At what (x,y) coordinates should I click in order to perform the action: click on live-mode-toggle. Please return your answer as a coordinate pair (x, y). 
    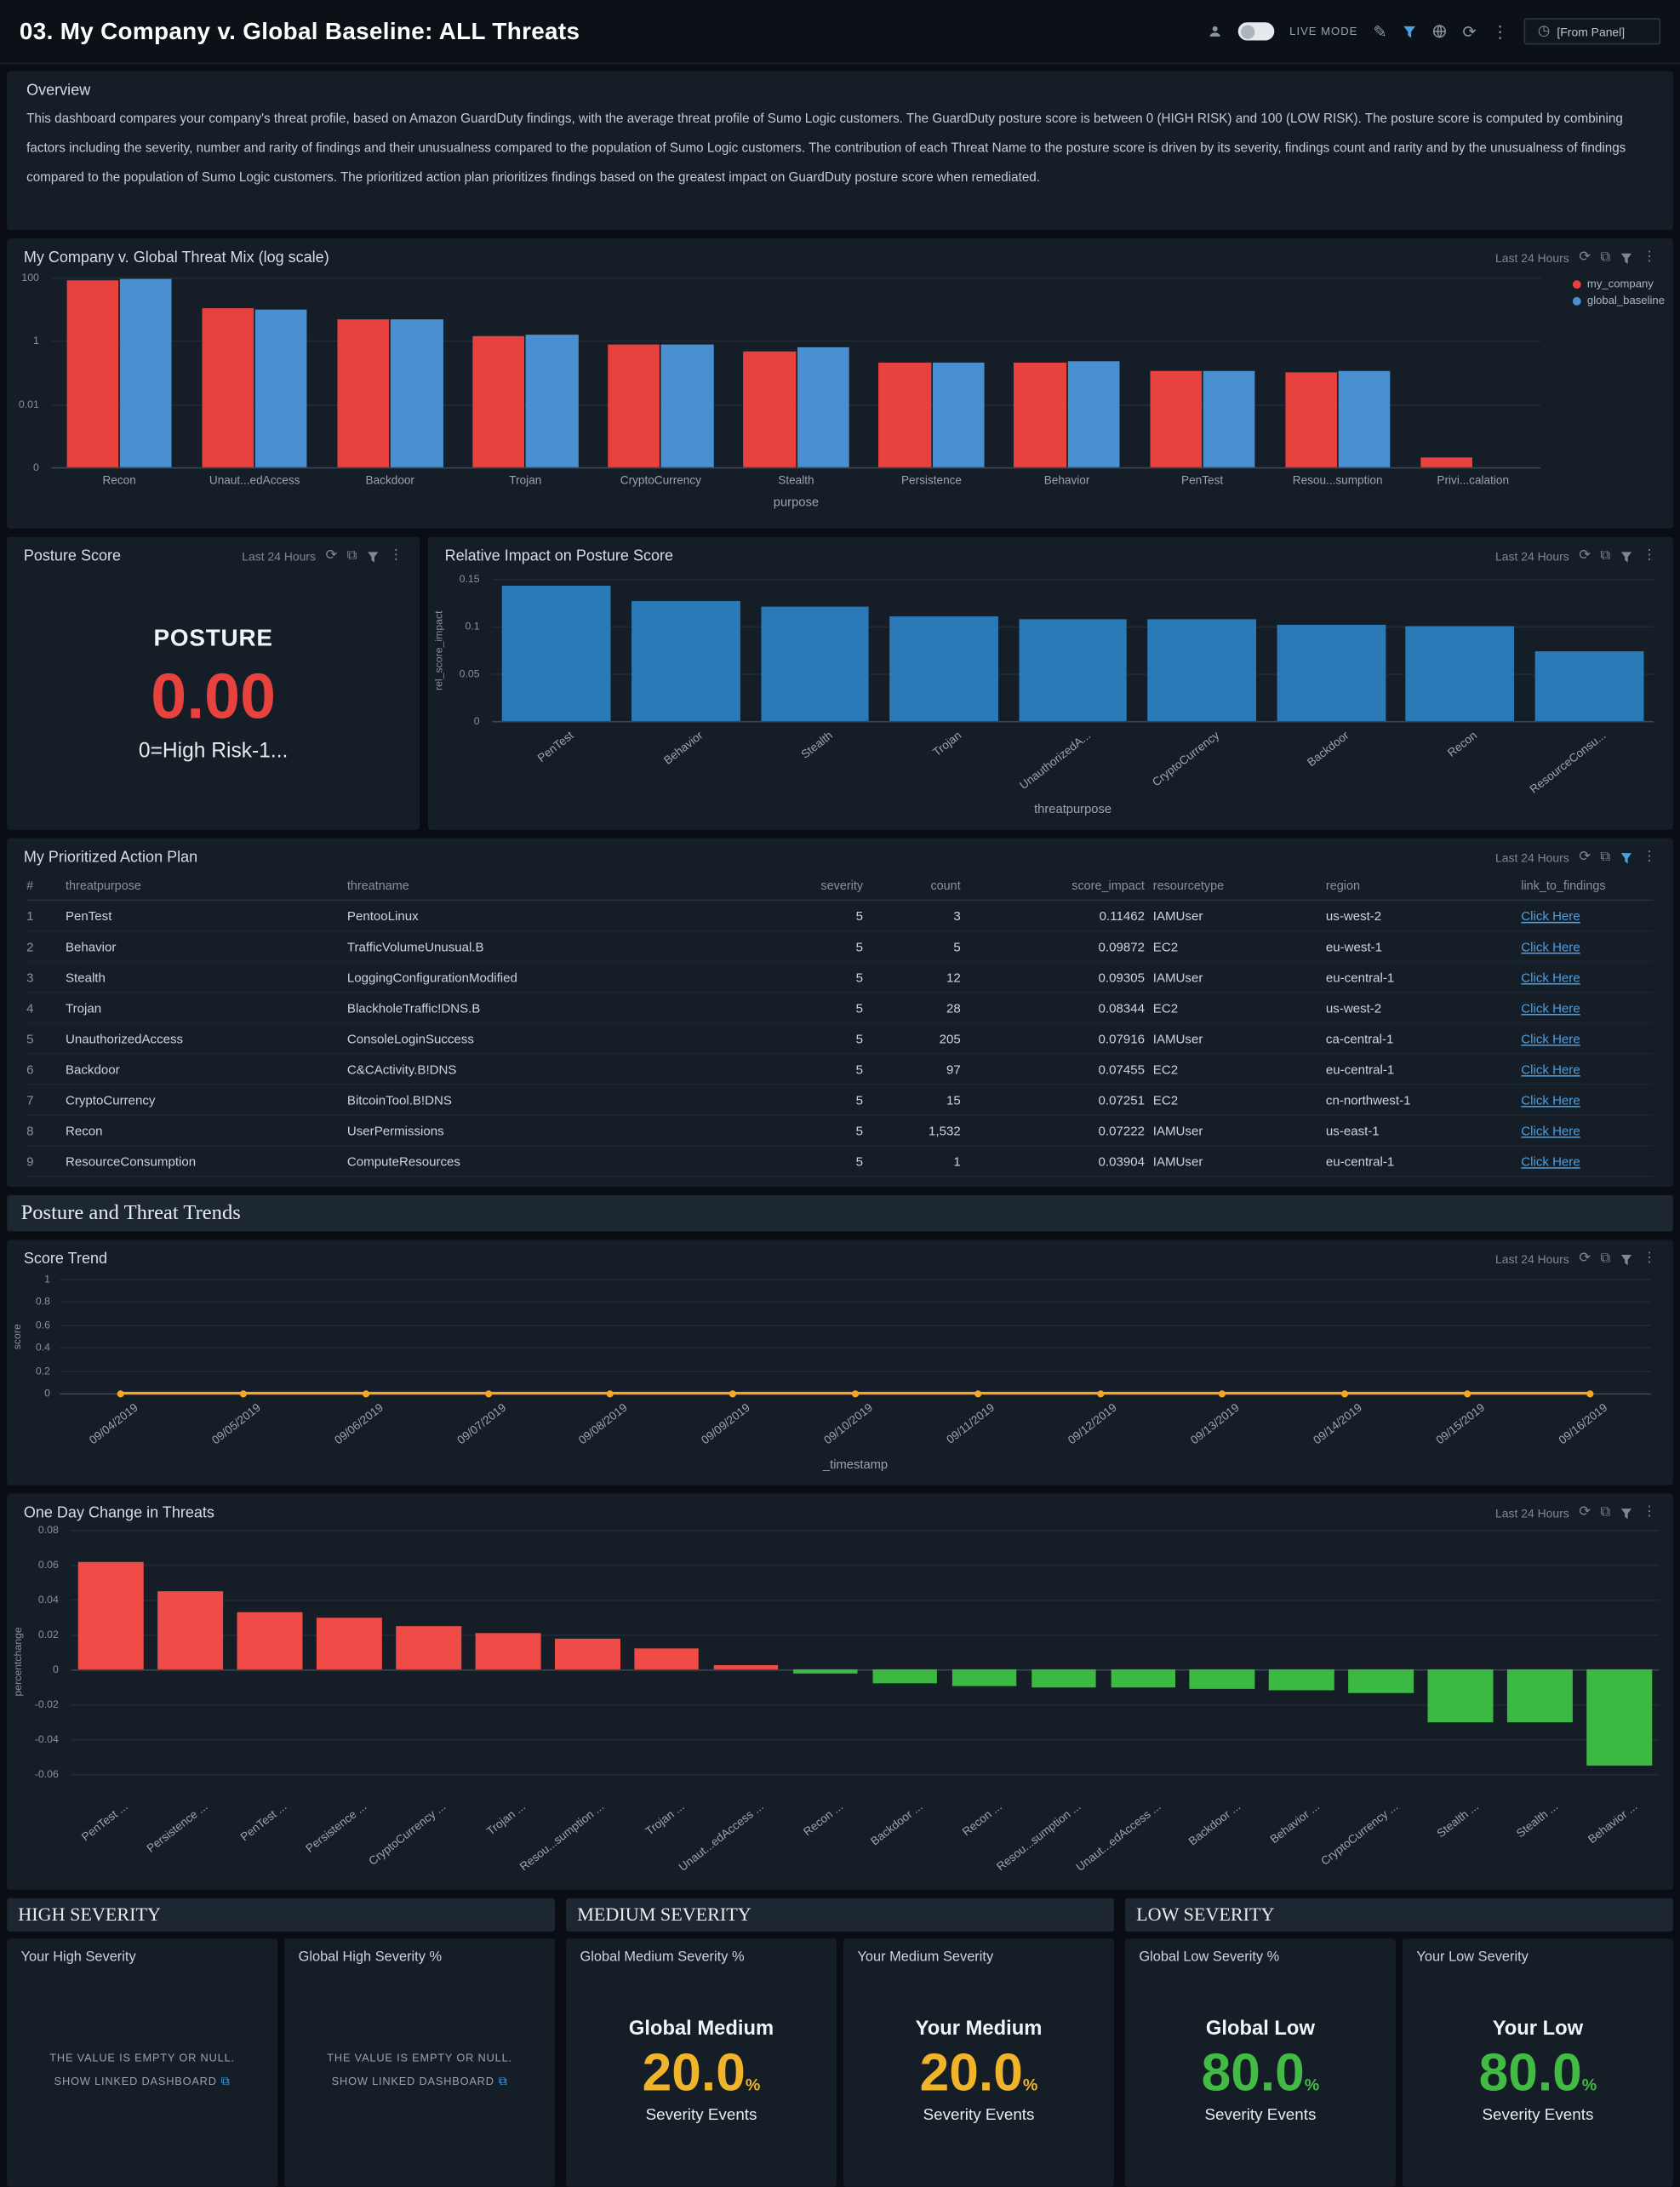
    Looking at the image, I should click on (1256, 31).